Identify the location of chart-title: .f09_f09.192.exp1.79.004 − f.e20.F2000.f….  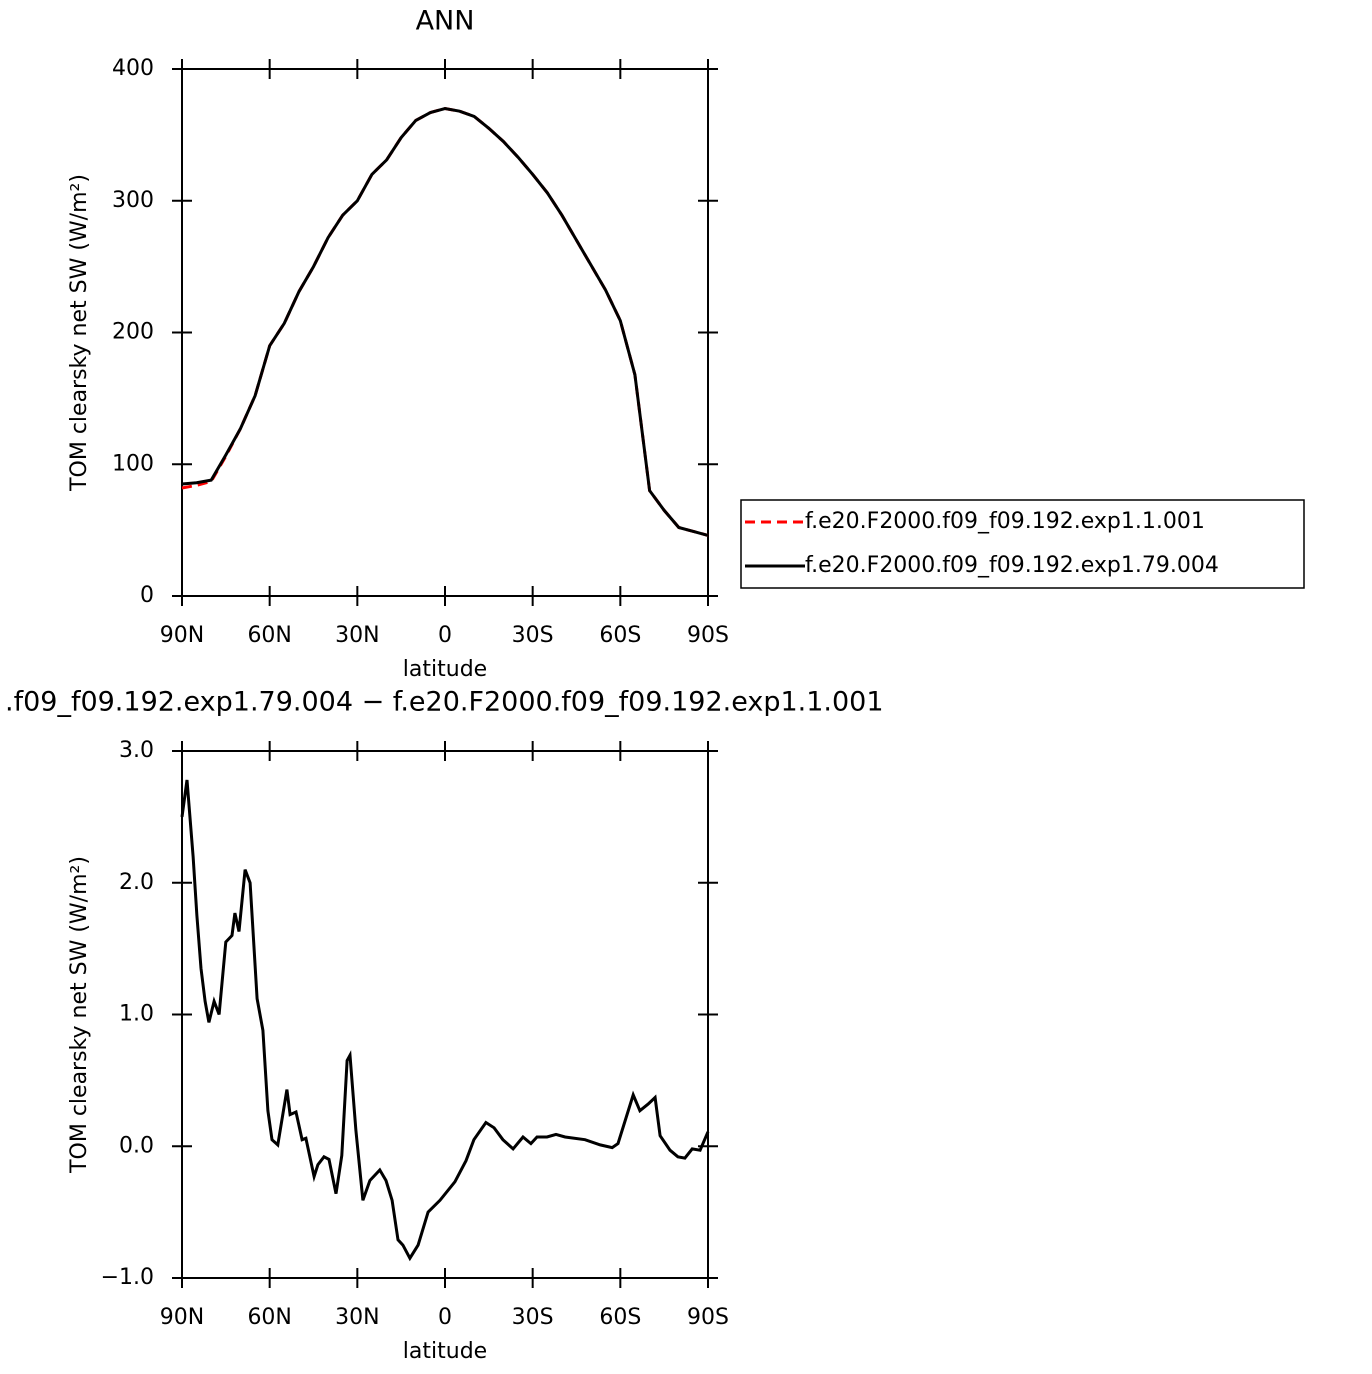
(444, 702).